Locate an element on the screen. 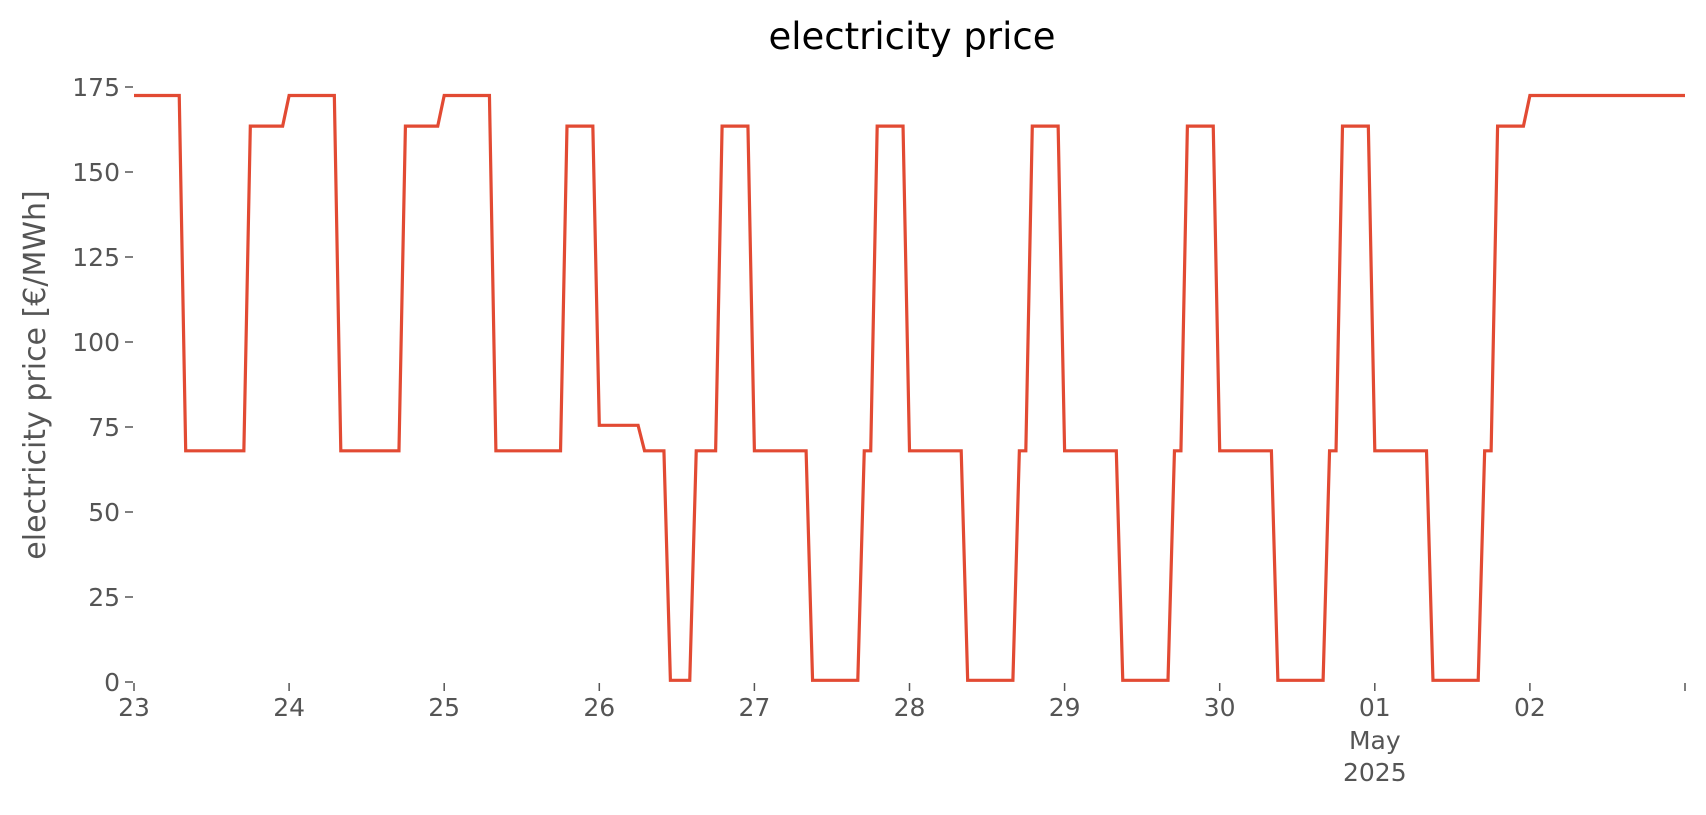 The width and height of the screenshot is (1706, 815). x-axis: 23 24 25 26 27 28 29 30 01 02 May 2025 is located at coordinates (902, 735).